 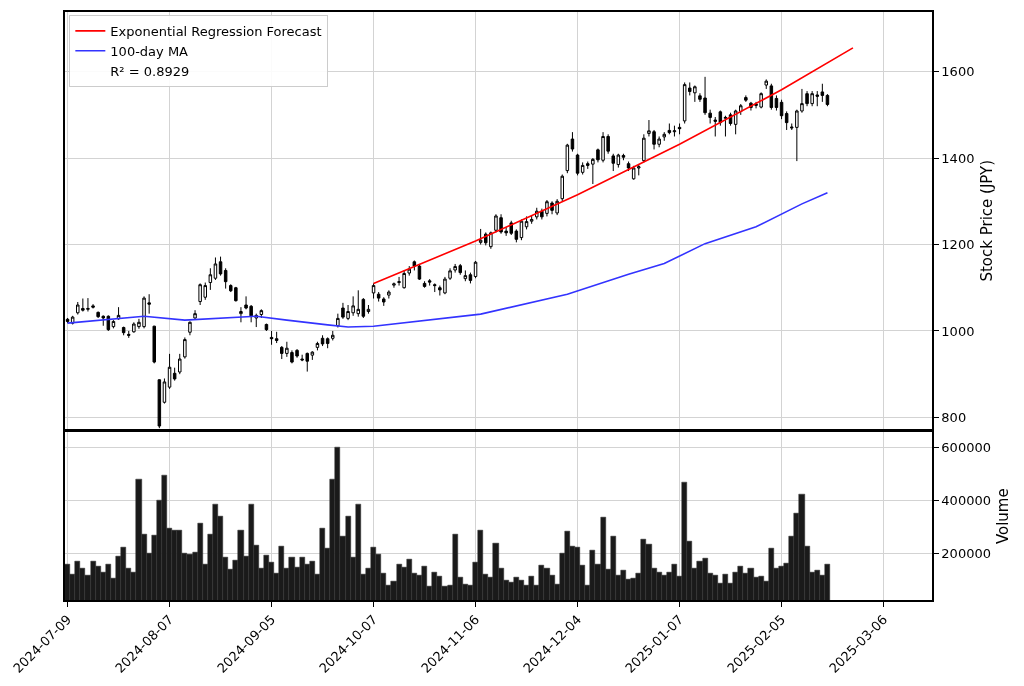 I want to click on y-tick-label: 200000, so click(x=966, y=554).